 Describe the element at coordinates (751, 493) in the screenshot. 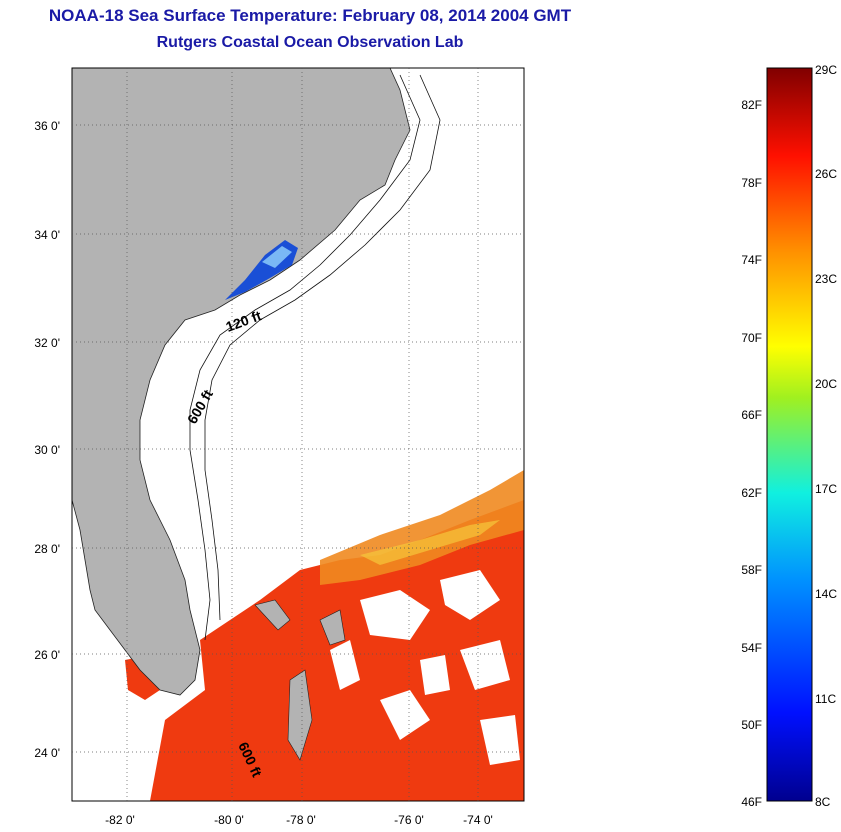

I see `colorbar-f-label: 62F` at that location.